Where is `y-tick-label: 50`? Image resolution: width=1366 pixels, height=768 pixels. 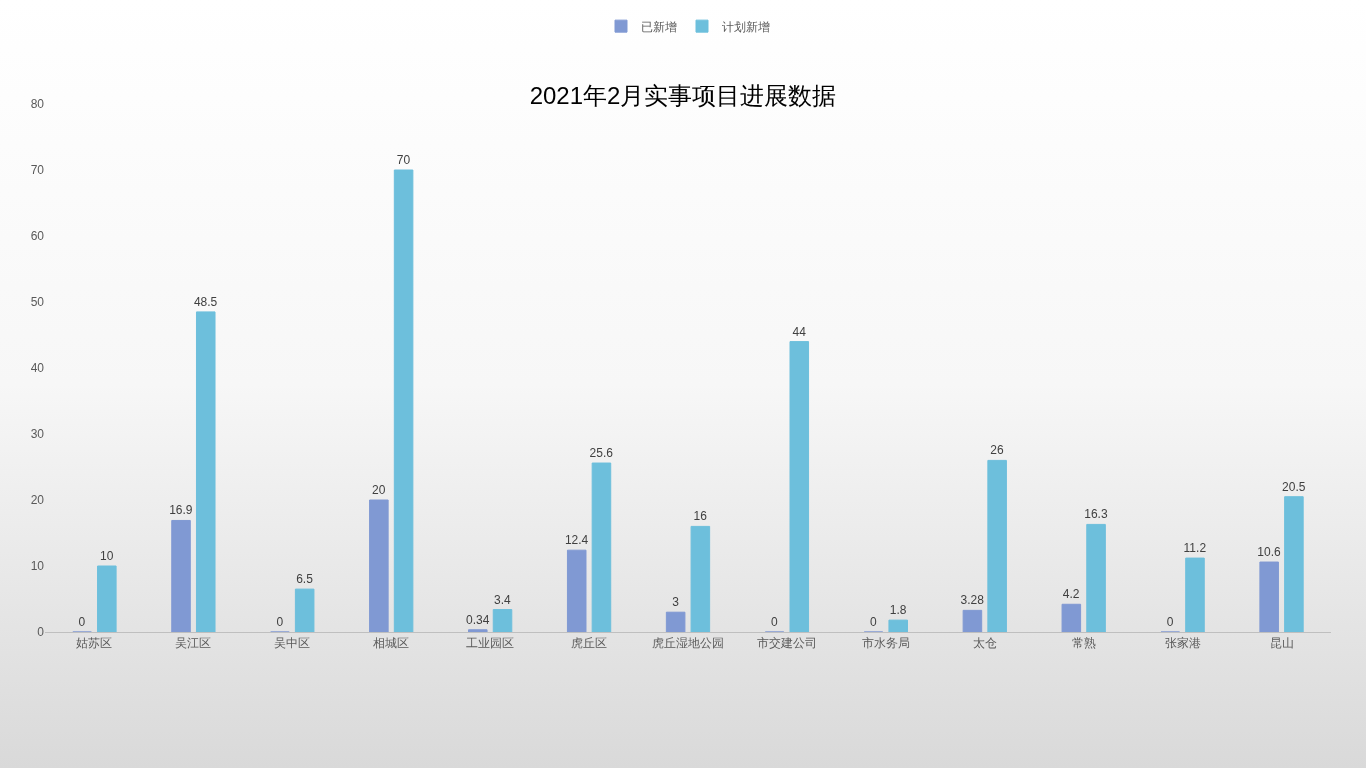 y-tick-label: 50 is located at coordinates (37, 302).